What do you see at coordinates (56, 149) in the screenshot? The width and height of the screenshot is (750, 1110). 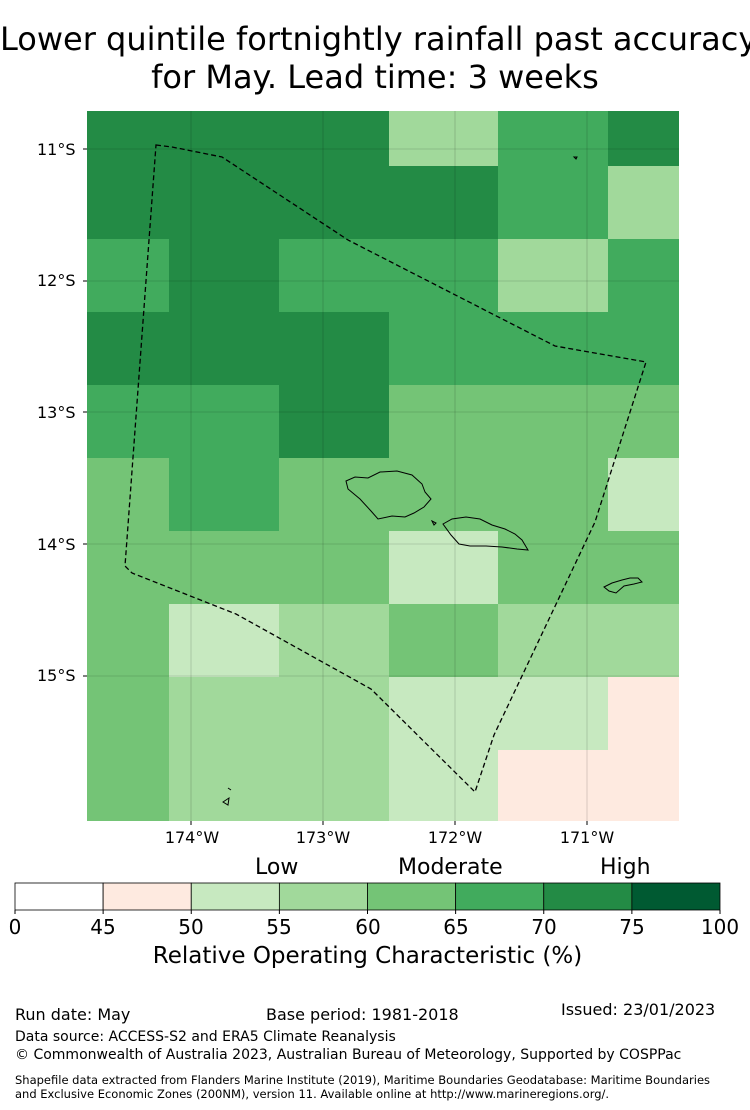 I see `lat-label-11s: 11°S` at bounding box center [56, 149].